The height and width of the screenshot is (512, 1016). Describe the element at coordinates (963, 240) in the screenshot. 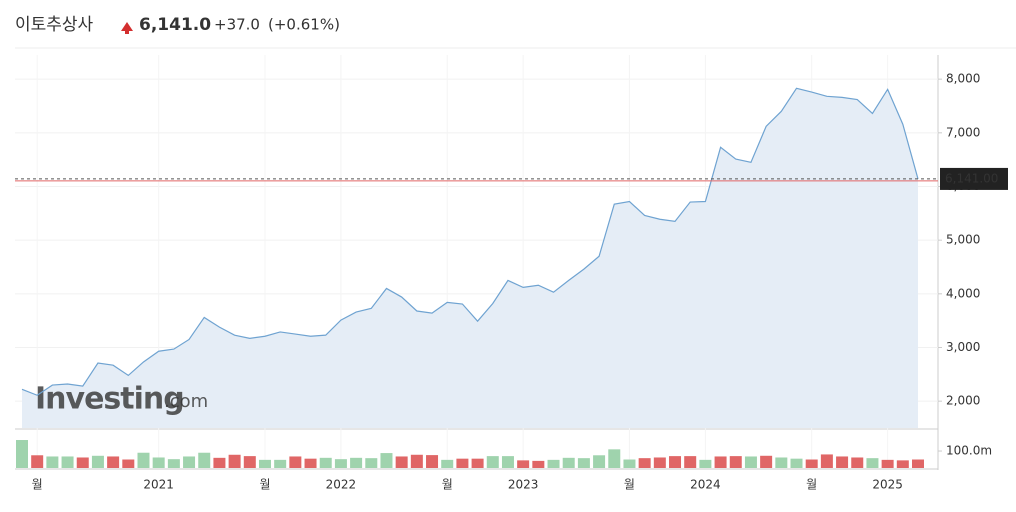

I see `y-tick-label: 5,000` at that location.